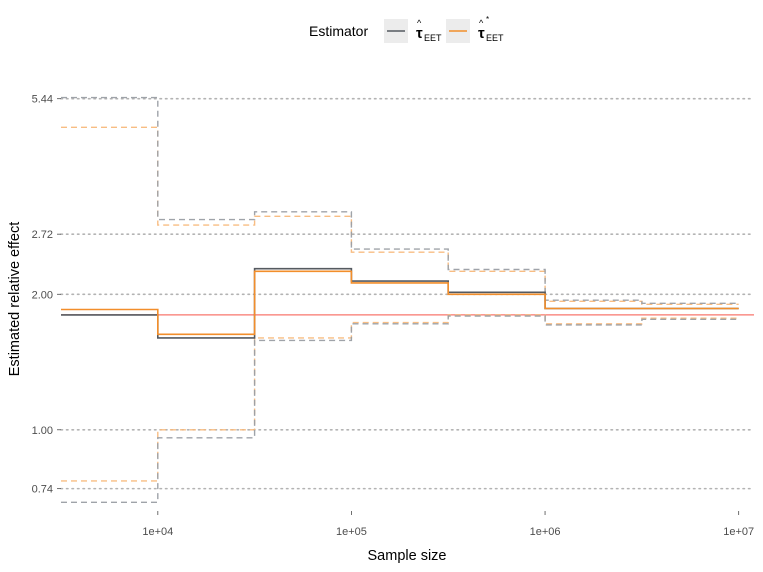 Image resolution: width=763 pixels, height=572 pixels. I want to click on y-axis-title: Estimated relative effect, so click(15, 299).